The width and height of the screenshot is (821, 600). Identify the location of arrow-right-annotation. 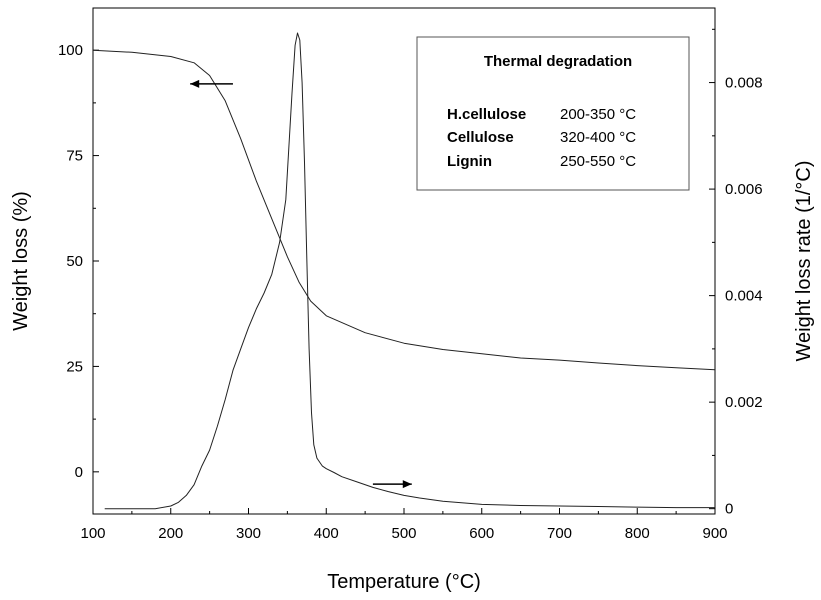
(392, 484).